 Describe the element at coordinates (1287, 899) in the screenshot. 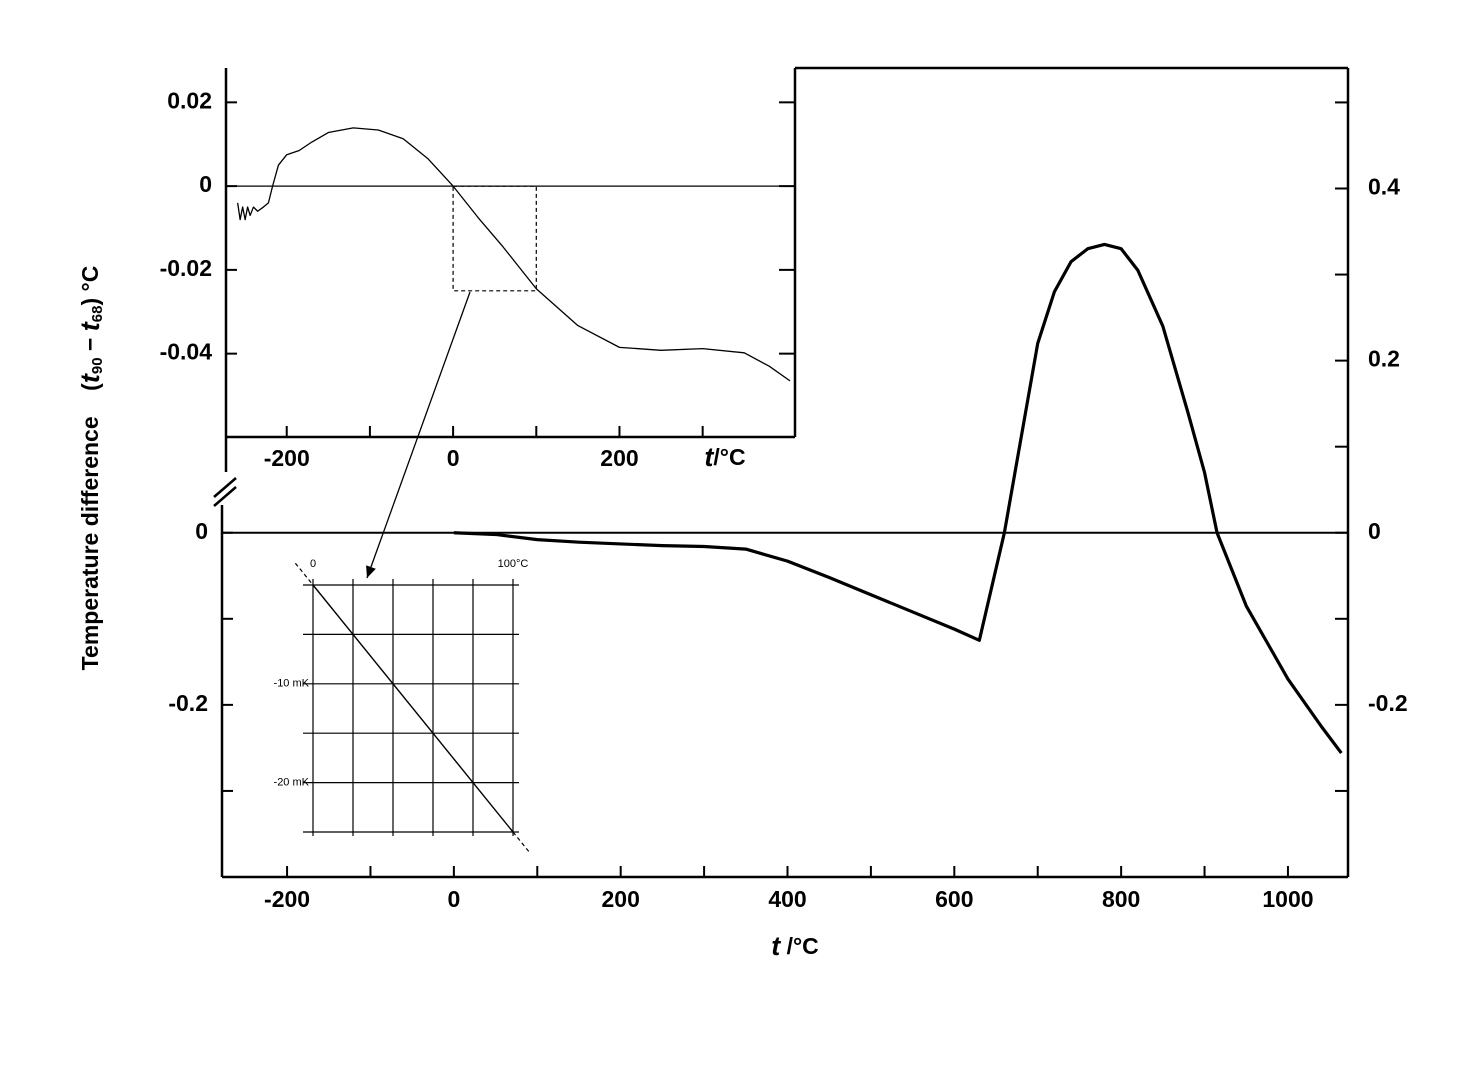

I see `x-tick-label: 1000` at that location.